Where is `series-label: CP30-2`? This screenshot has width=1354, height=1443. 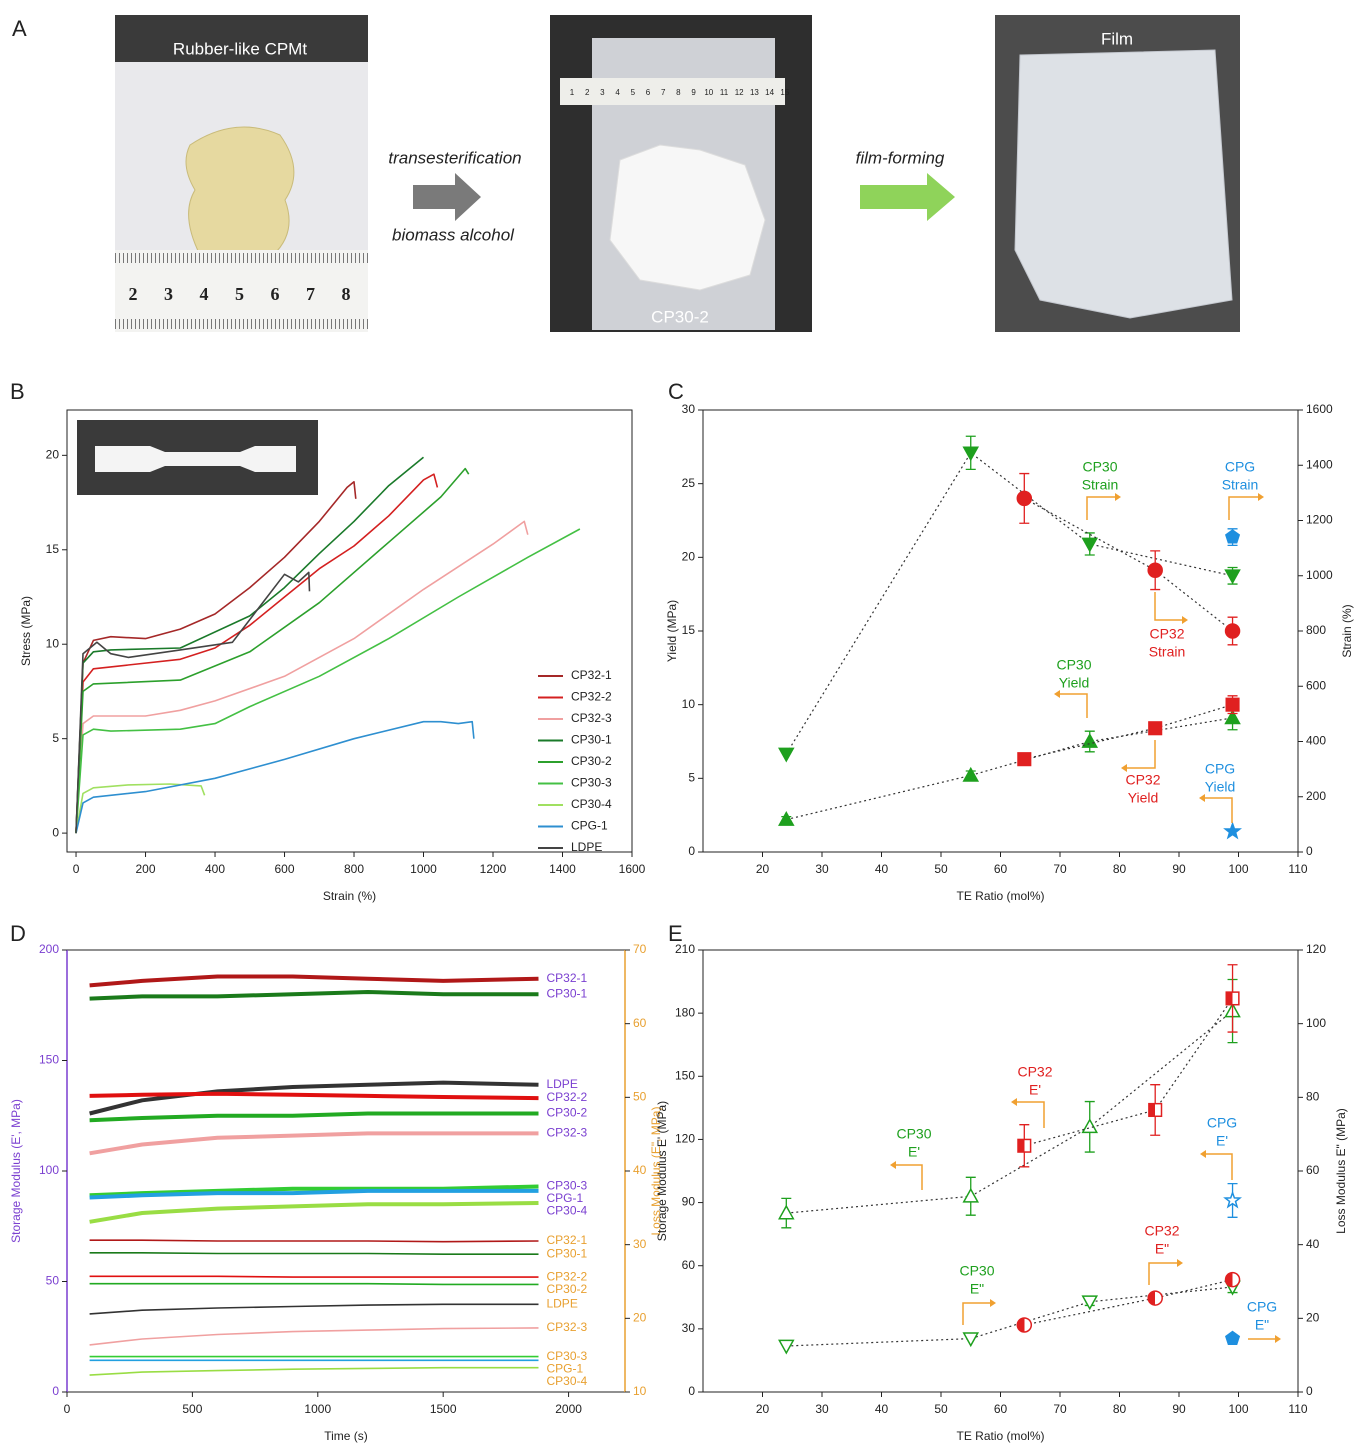 series-label: CP30-2 is located at coordinates (566, 1289).